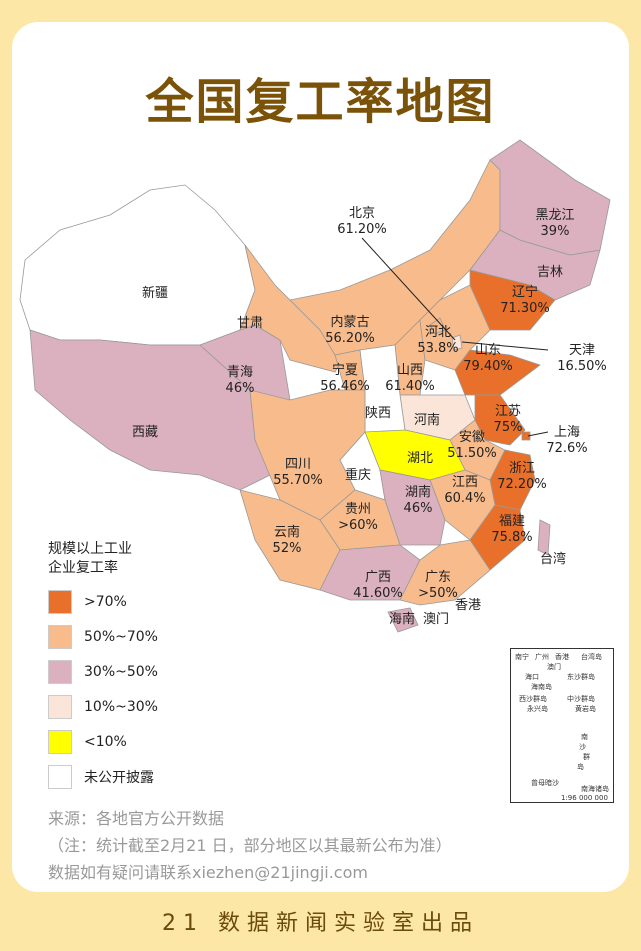 This screenshot has width=641, height=951. I want to click on province-label: 西藏, so click(145, 433).